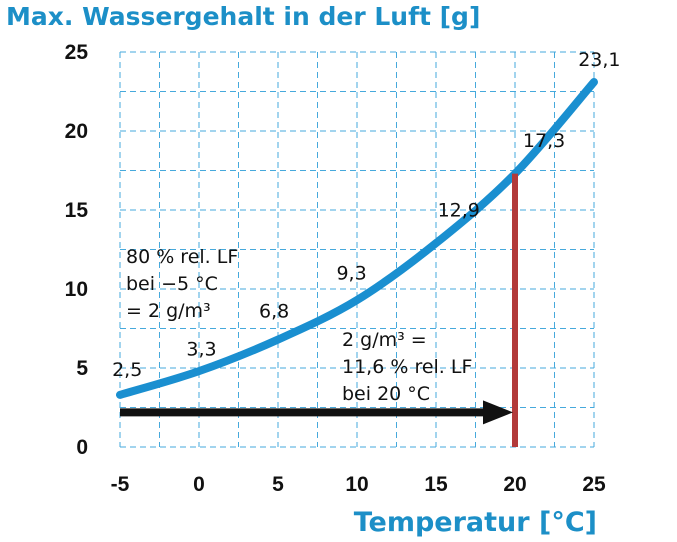 Image resolution: width=677 pixels, height=542 pixels. Describe the element at coordinates (599, 60) in the screenshot. I see `data-label: 23,1` at that location.